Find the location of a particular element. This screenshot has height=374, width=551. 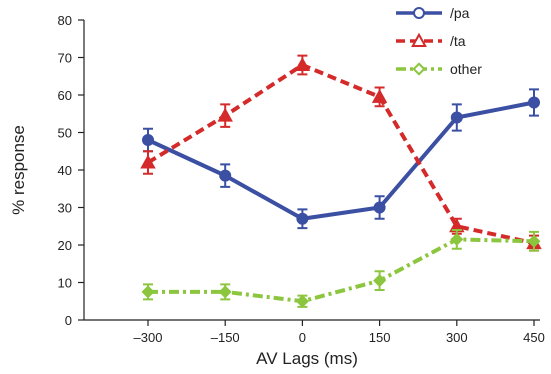

legend-item: /ta is located at coordinates (431, 40).